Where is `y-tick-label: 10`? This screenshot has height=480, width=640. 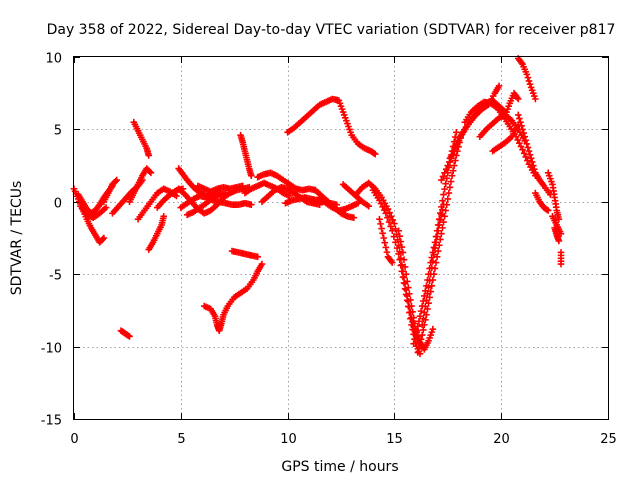
y-tick-label: 10 is located at coordinates (53, 59).